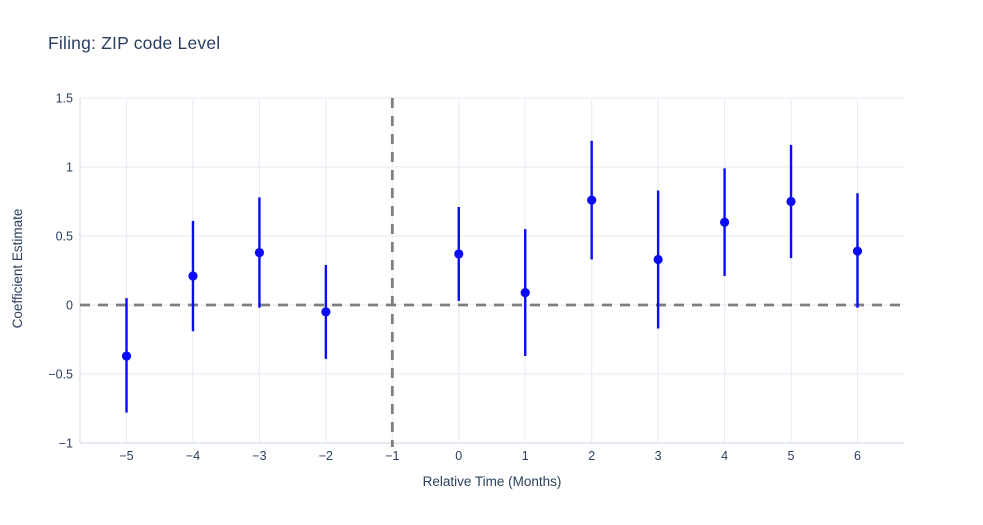 The image size is (983, 525). Describe the element at coordinates (492, 481) in the screenshot. I see `x-axis-title: Relative Time (Months)` at that location.